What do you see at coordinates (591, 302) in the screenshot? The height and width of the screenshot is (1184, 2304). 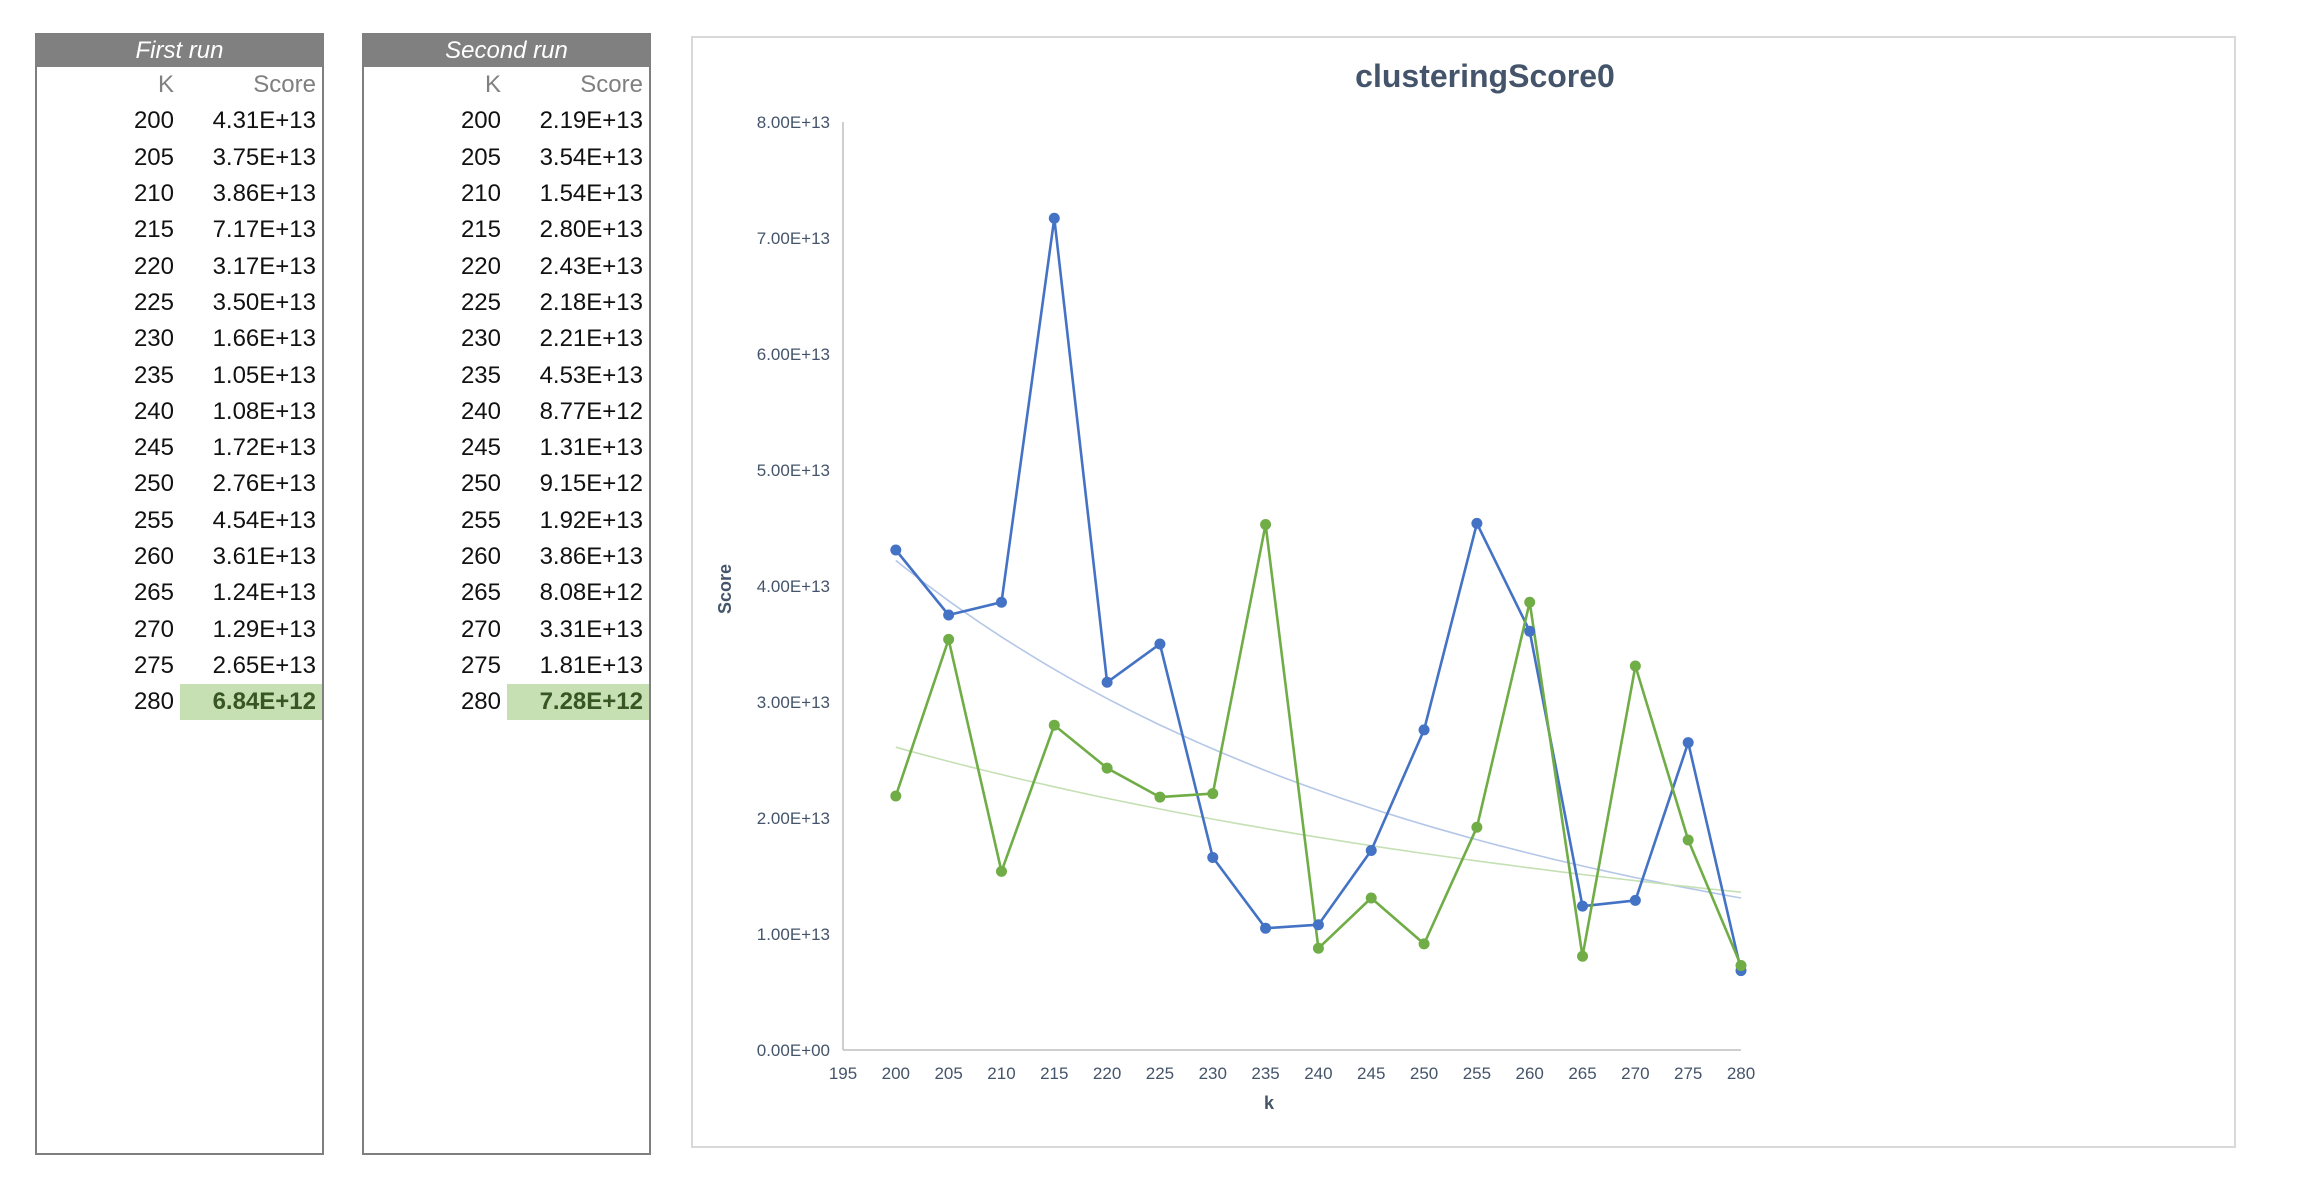 I see `cell-score: 2.18E+13` at bounding box center [591, 302].